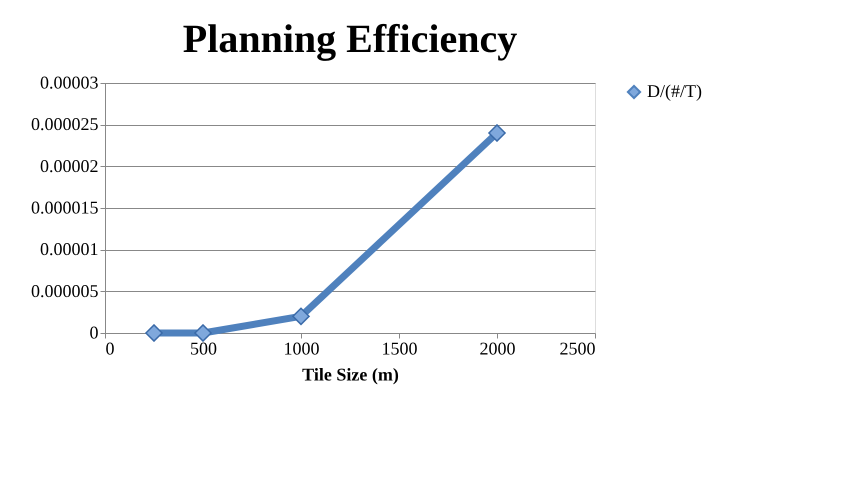 The width and height of the screenshot is (860, 482). Describe the element at coordinates (69, 249) in the screenshot. I see `y-tick-label: 0.00001` at that location.